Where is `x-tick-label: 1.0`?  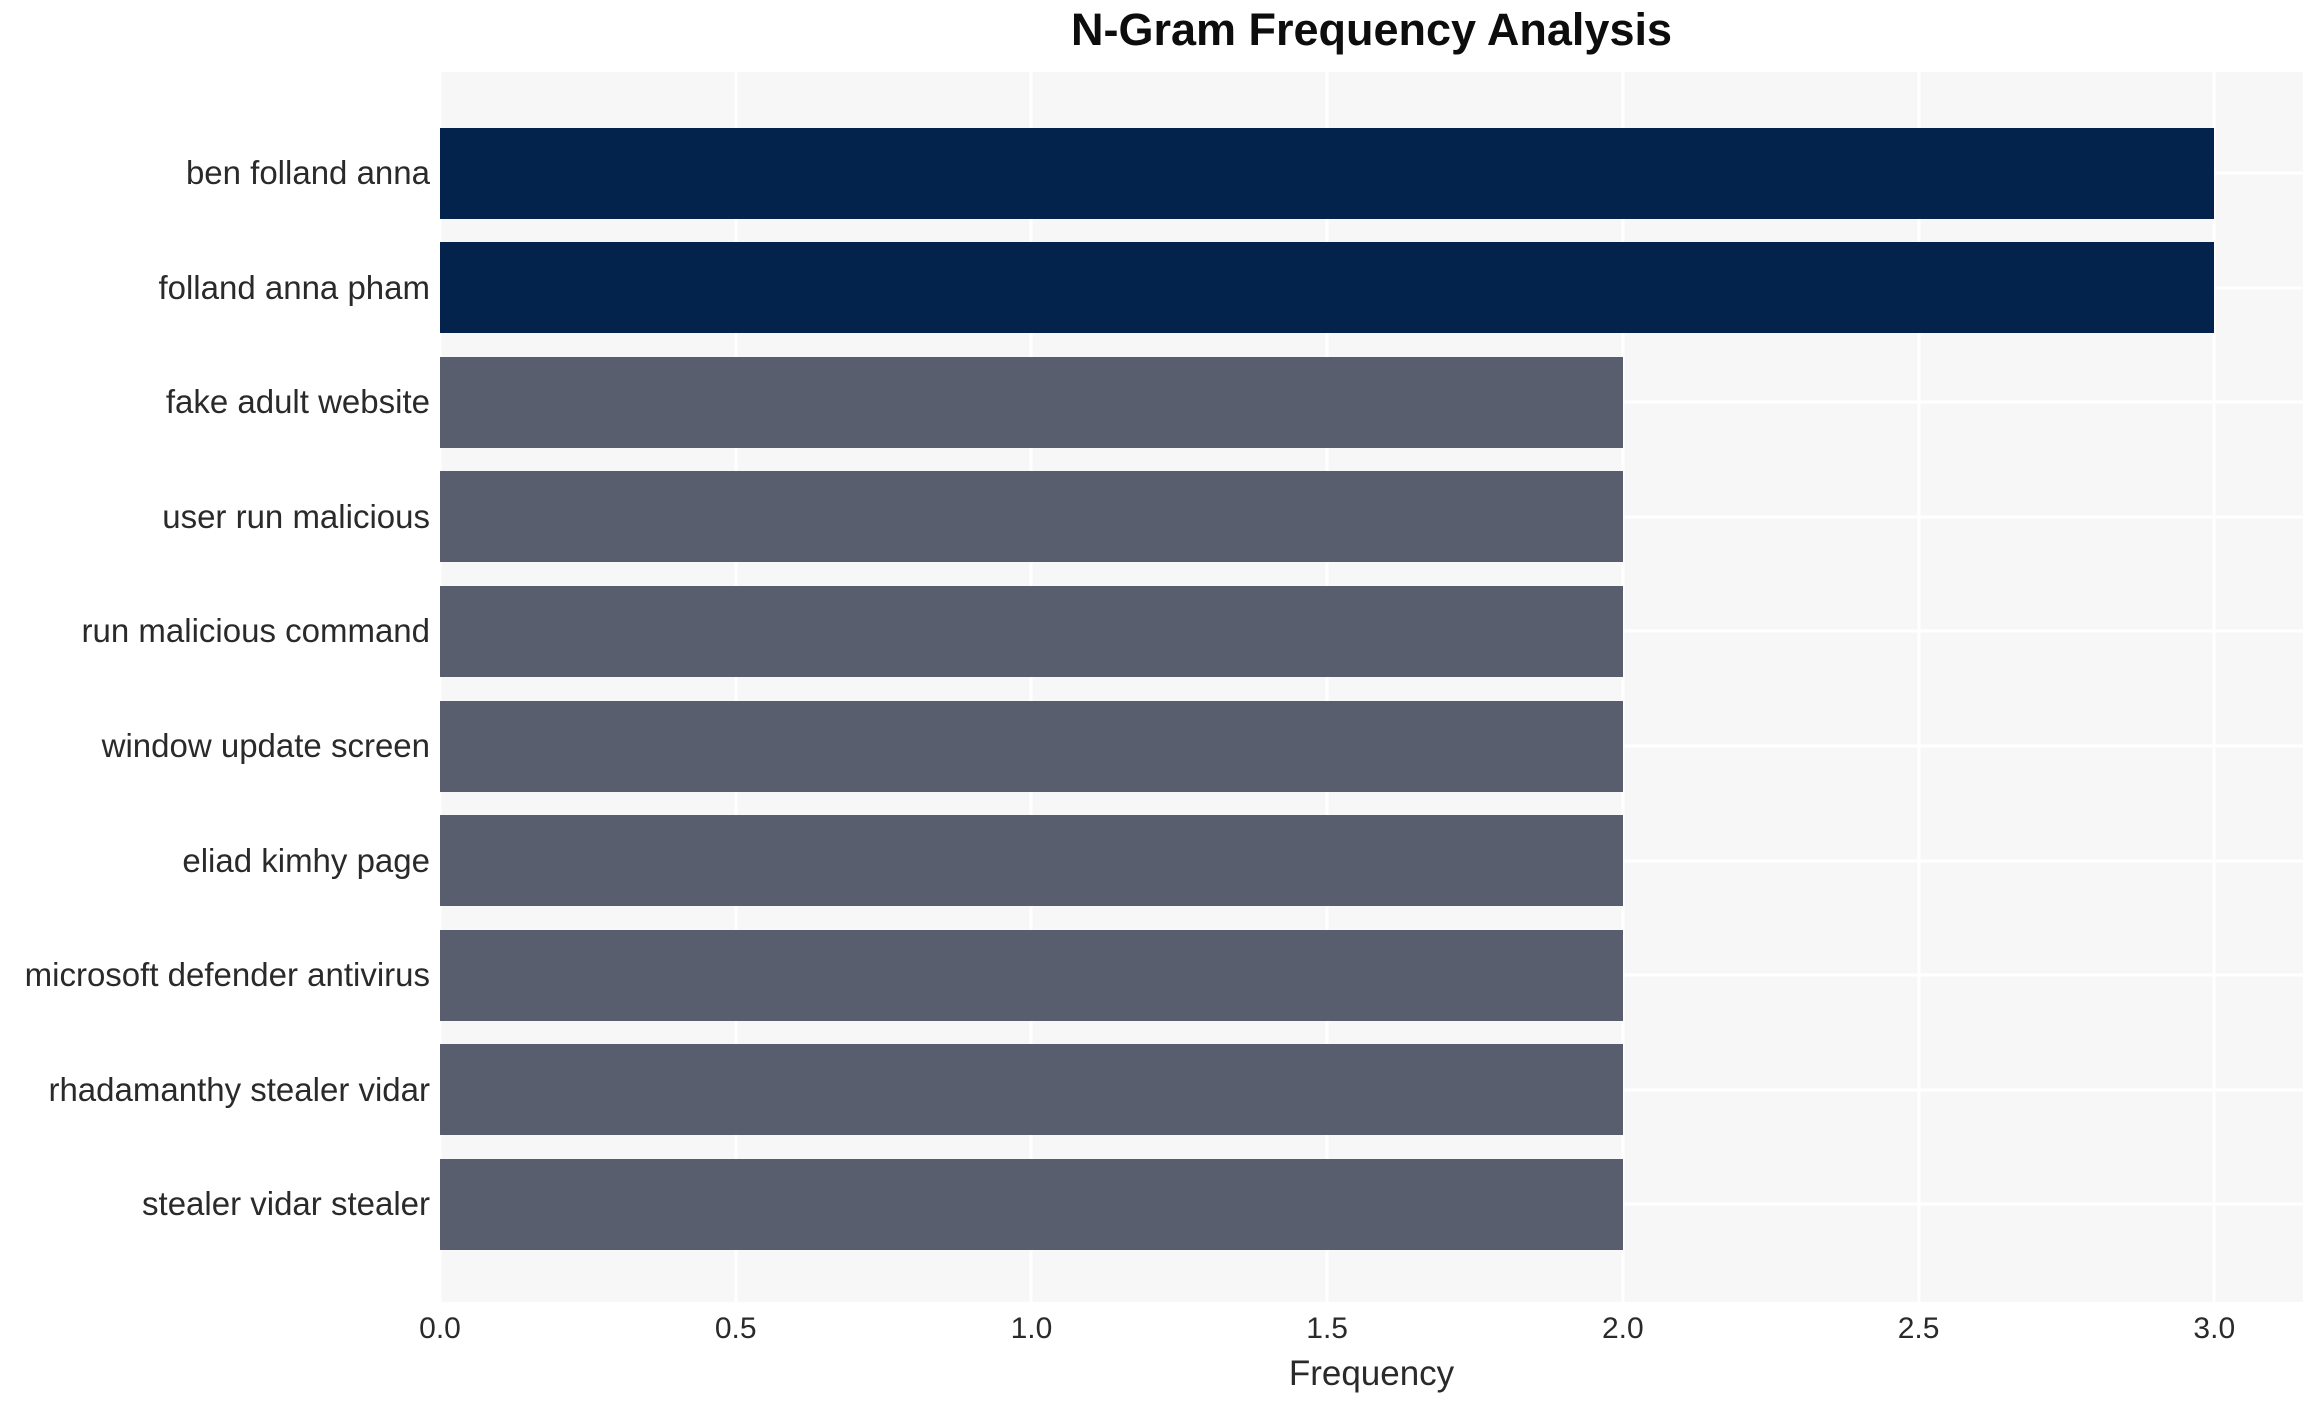
x-tick-label: 1.0 is located at coordinates (1031, 1328).